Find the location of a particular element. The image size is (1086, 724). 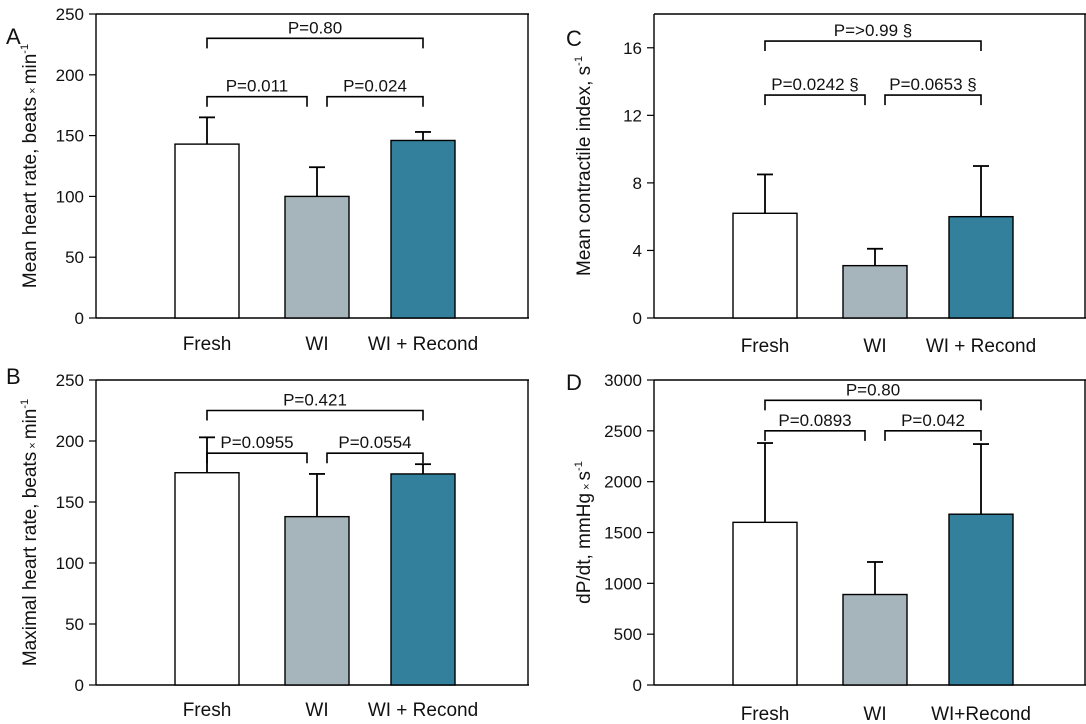

panel-a-ytick-label-250: 250 is located at coordinates (70, 14).